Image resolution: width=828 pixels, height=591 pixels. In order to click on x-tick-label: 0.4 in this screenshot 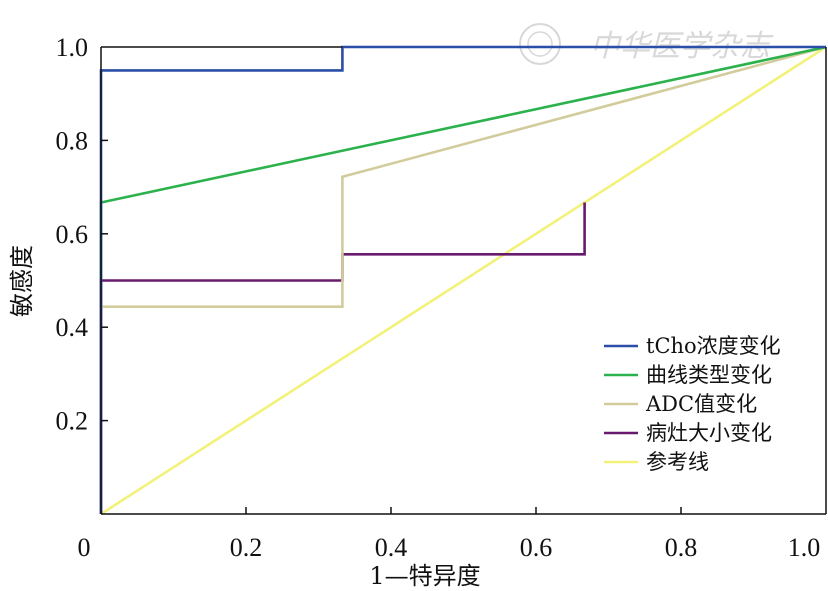, I will do `click(391, 547)`.